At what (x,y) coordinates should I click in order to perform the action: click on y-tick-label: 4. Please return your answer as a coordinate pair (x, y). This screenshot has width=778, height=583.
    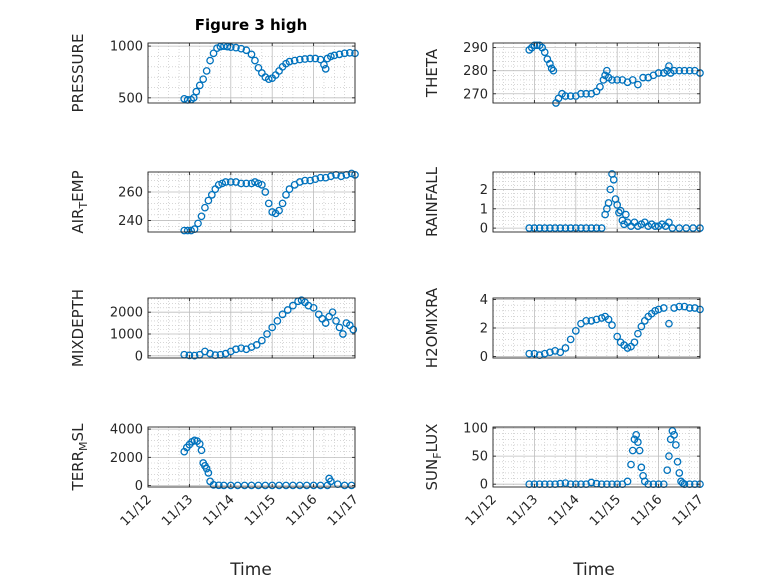
    Looking at the image, I should click on (484, 300).